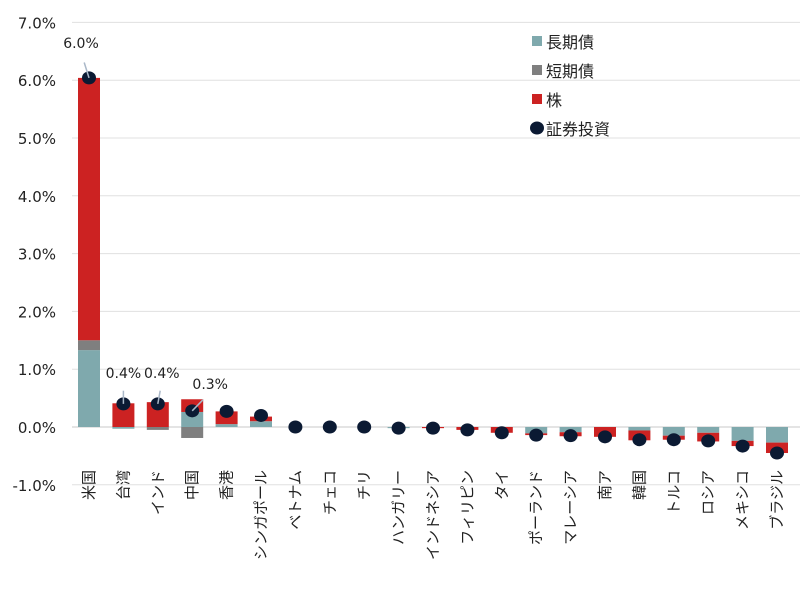 The width and height of the screenshot is (800, 612). What do you see at coordinates (34, 486) in the screenshot?
I see `y-tick-label: -1.0%` at bounding box center [34, 486].